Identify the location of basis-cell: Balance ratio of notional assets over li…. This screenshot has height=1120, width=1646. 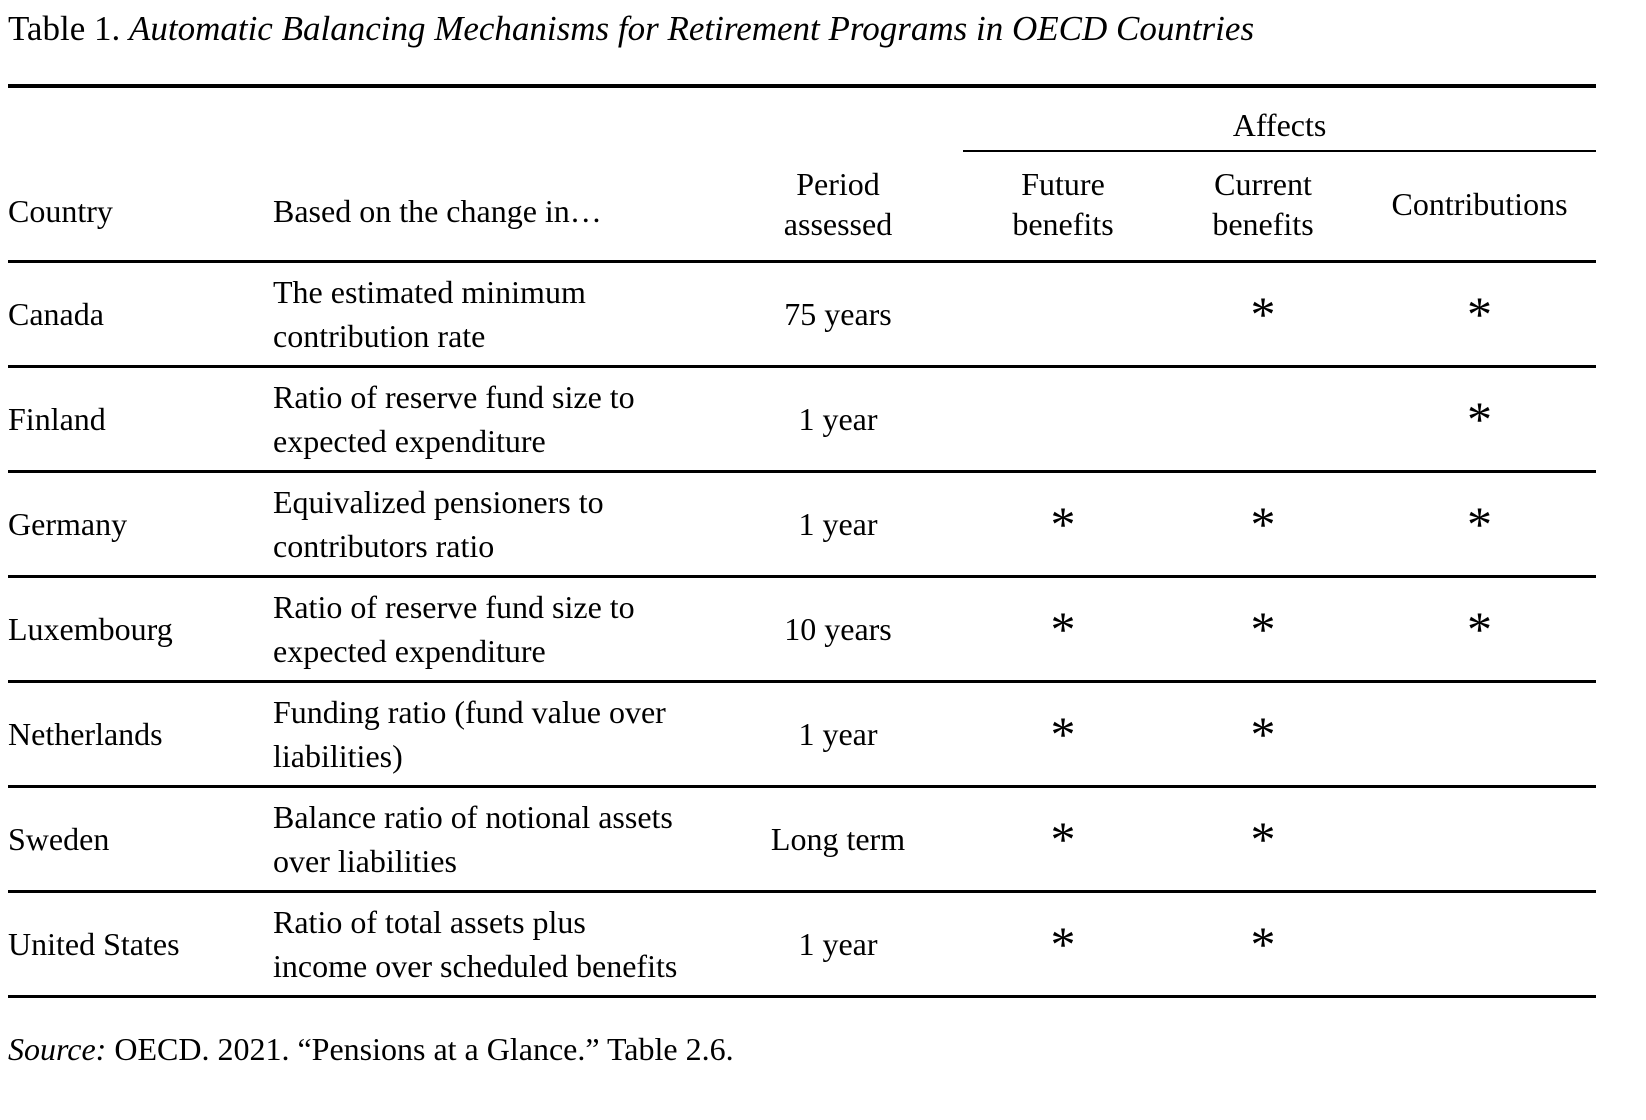
(488, 839).